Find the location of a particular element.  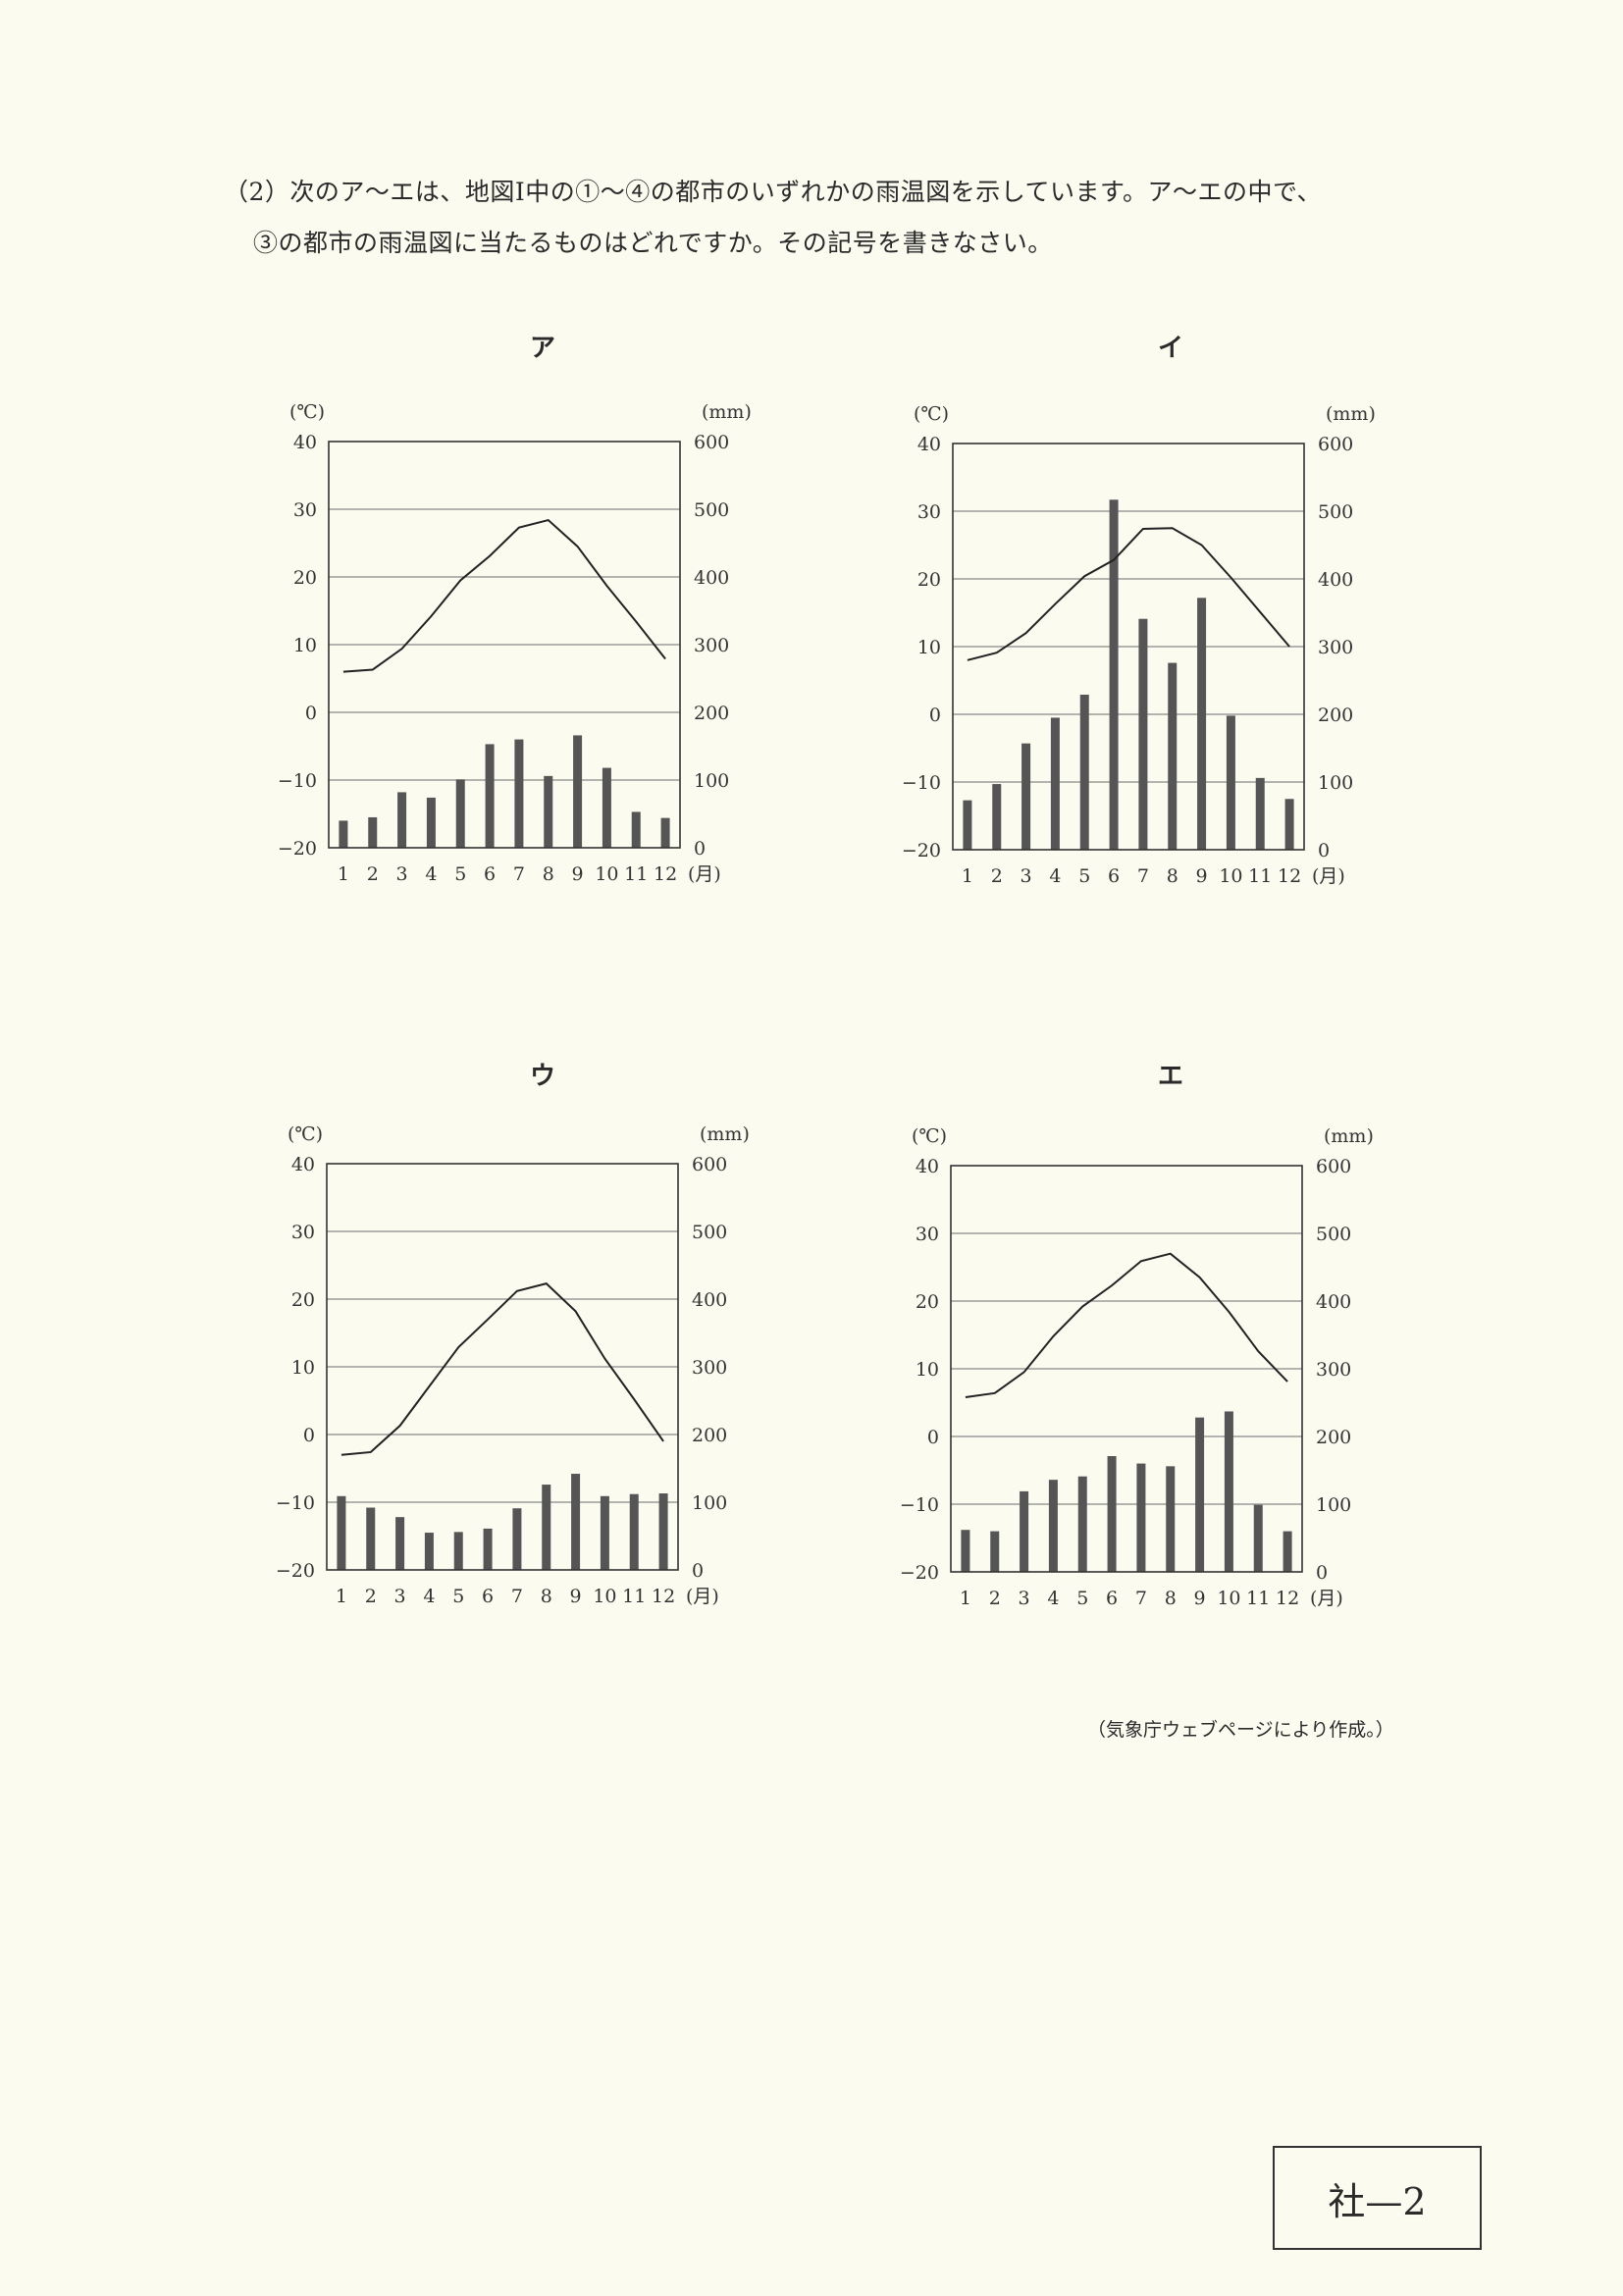

chart-title-a: ア is located at coordinates (543, 348).